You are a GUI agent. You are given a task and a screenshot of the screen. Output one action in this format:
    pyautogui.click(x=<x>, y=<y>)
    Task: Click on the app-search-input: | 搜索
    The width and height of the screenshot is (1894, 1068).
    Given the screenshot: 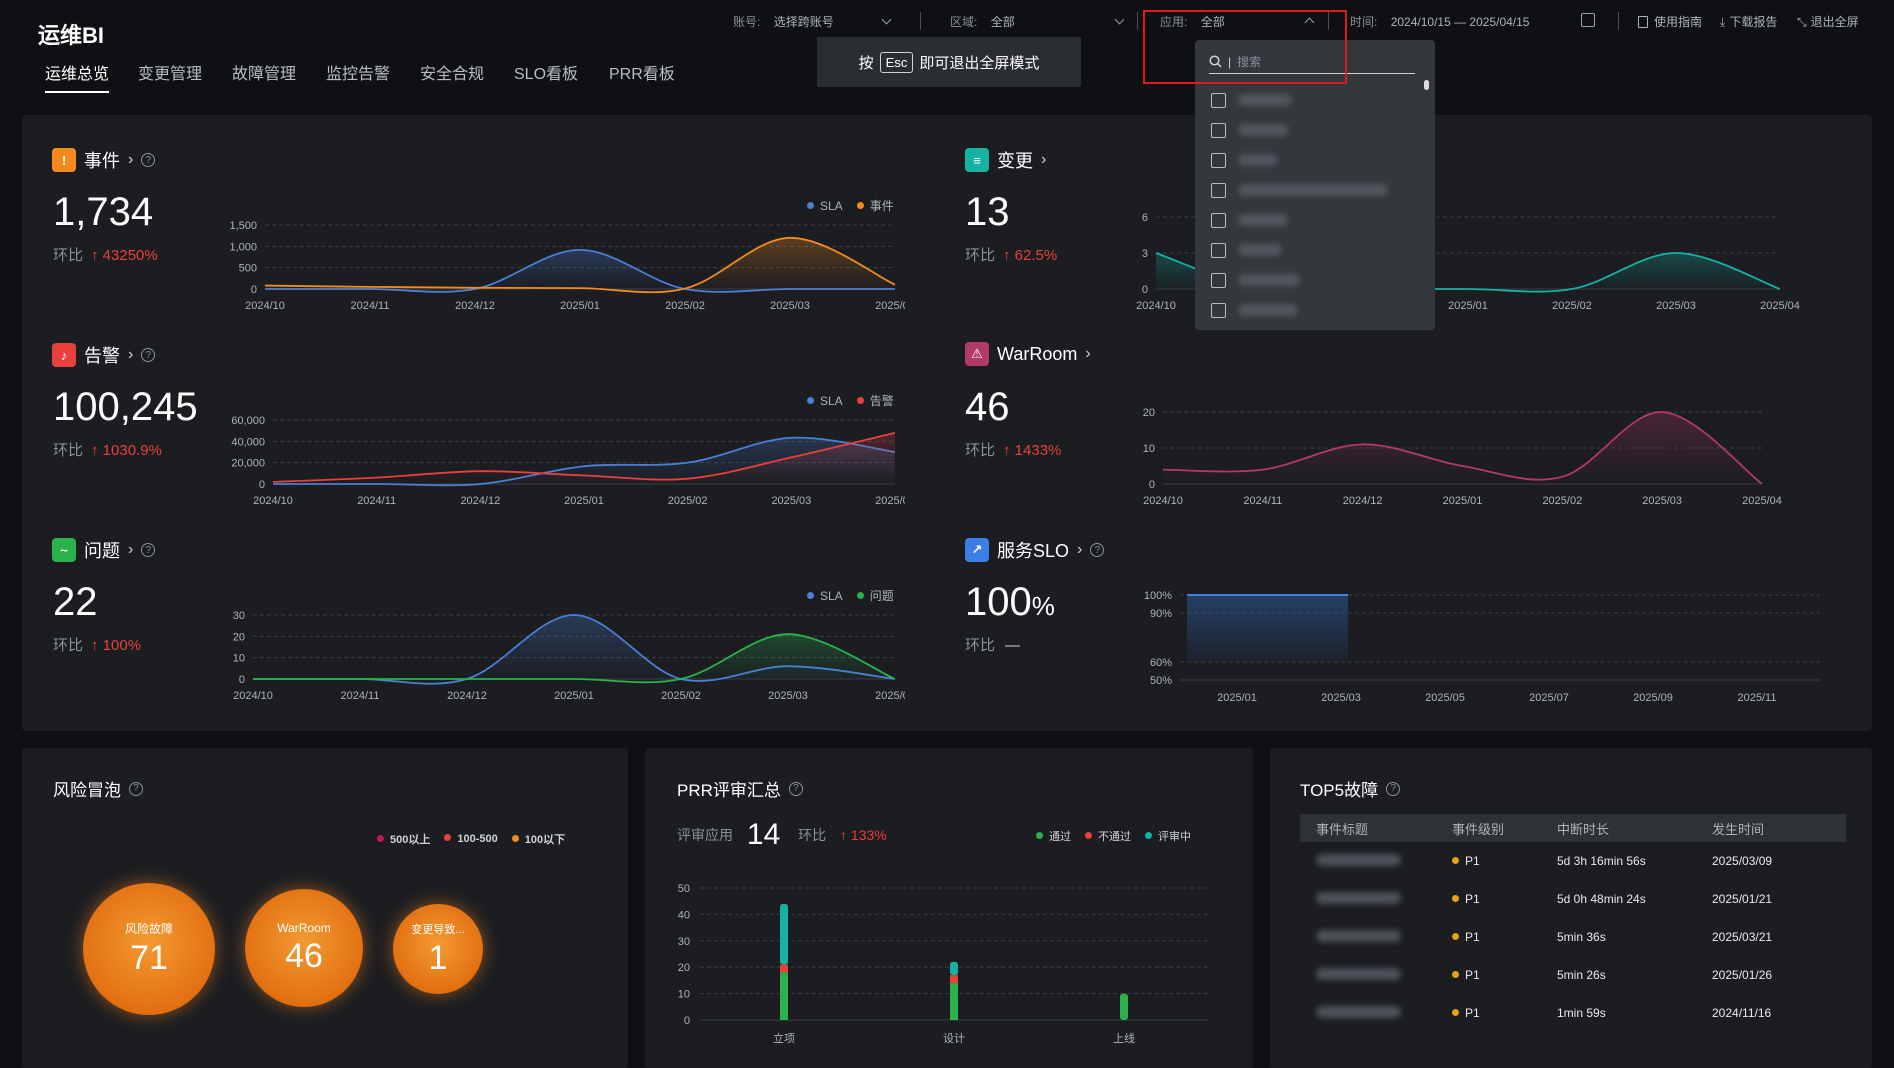 What is the action you would take?
    pyautogui.click(x=1312, y=62)
    